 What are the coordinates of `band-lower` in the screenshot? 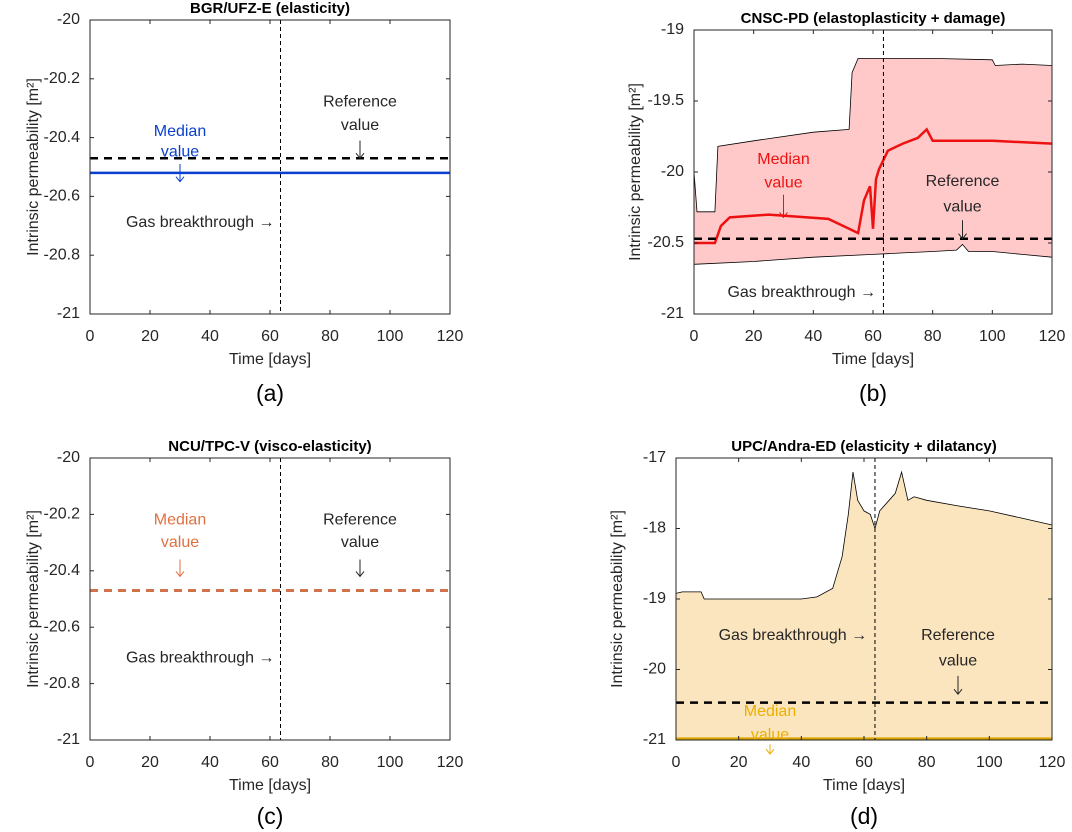 It's located at (873, 254).